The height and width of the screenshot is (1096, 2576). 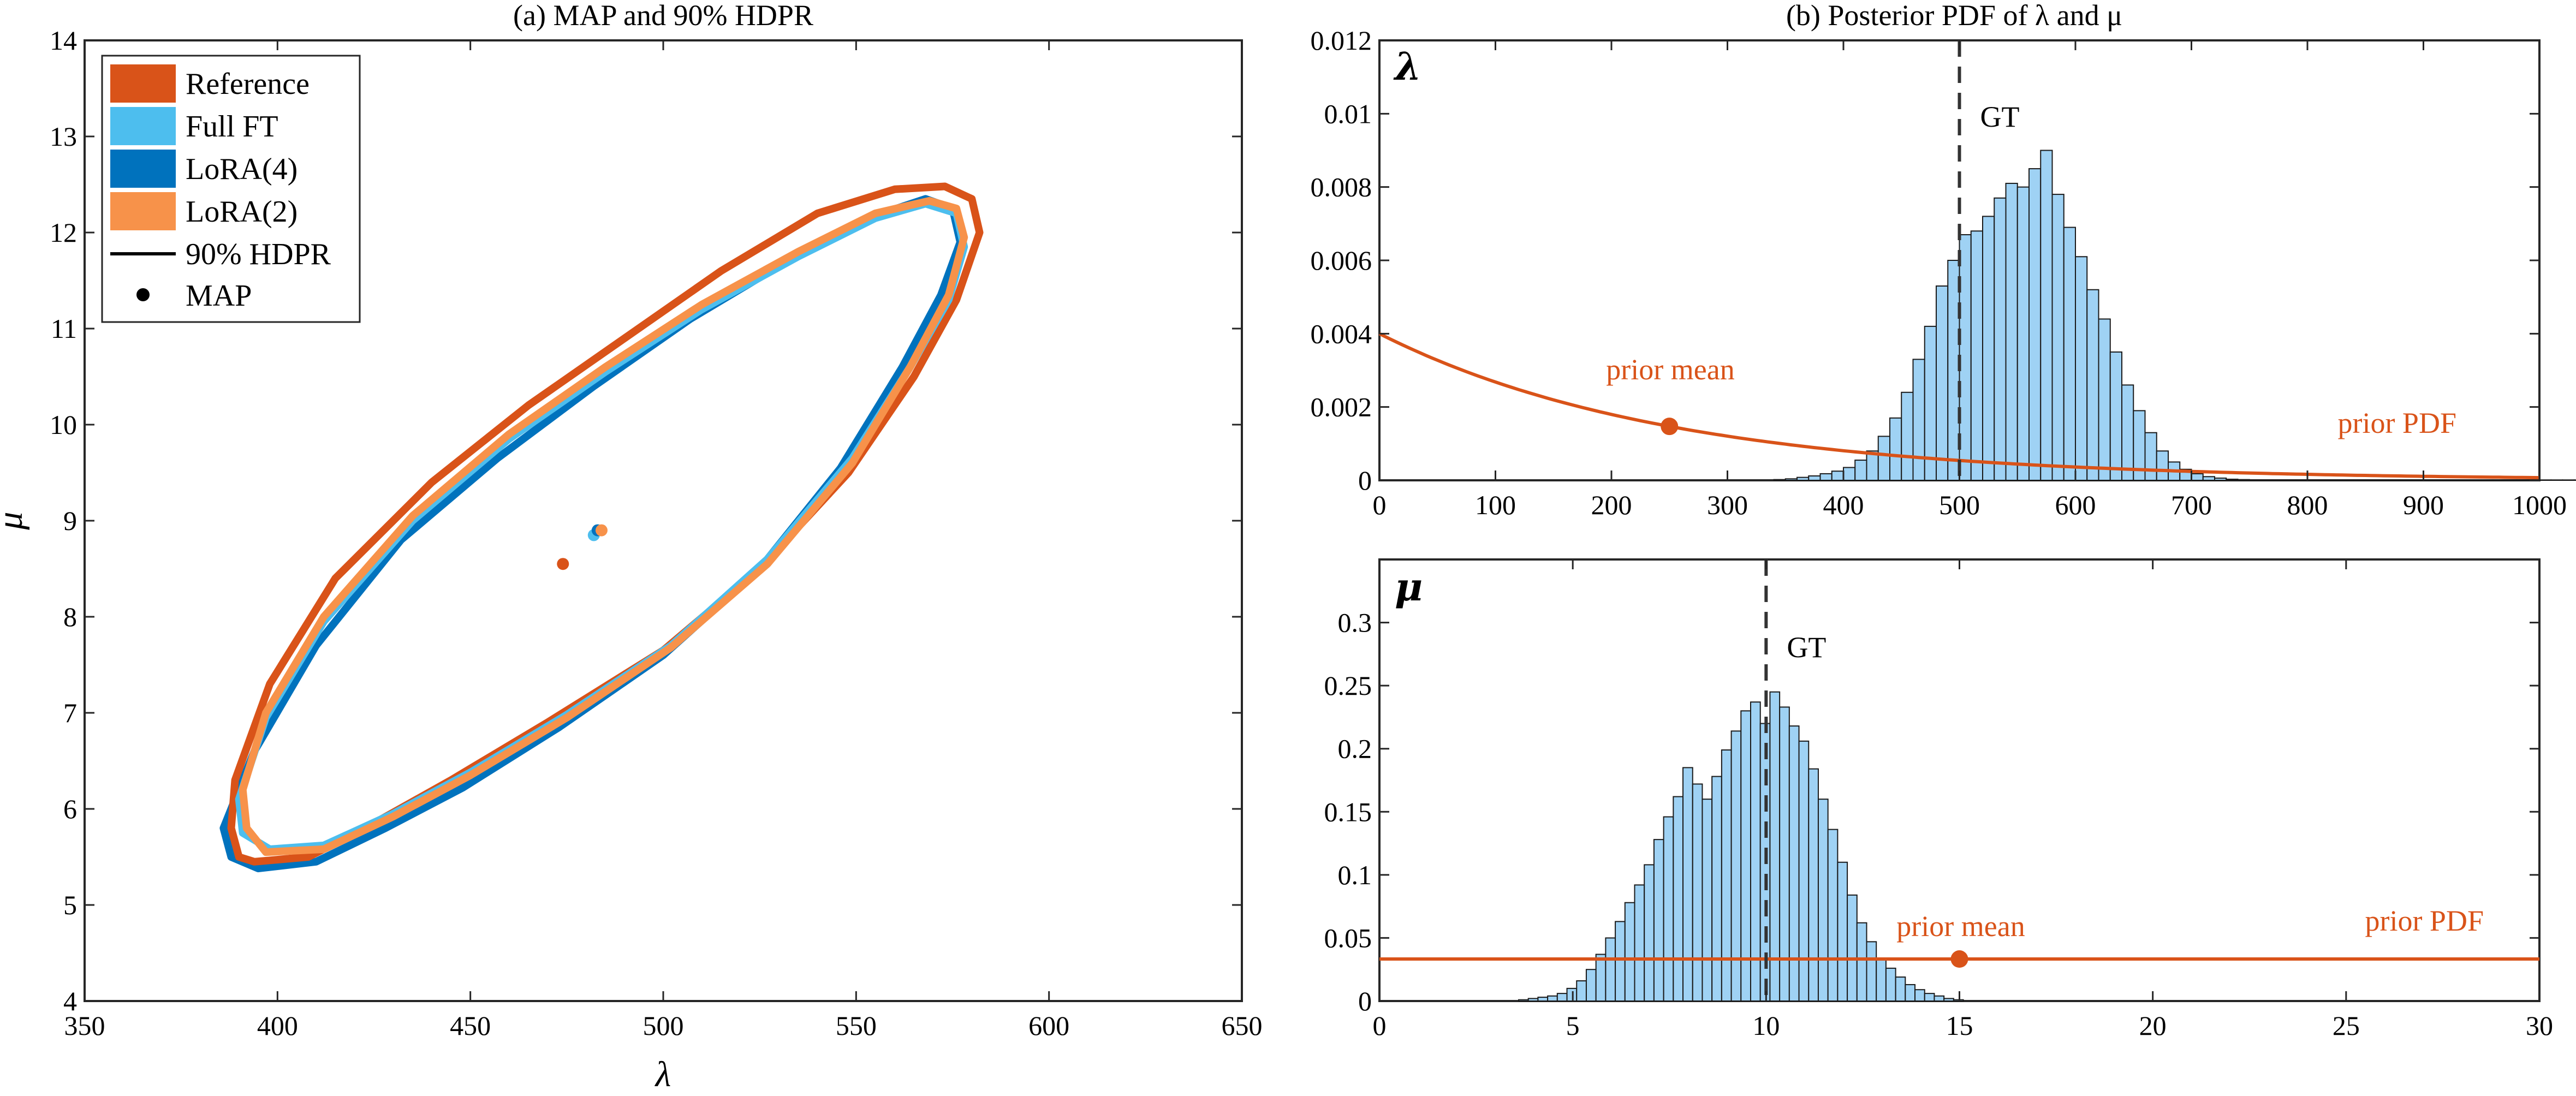 I want to click on y-tick-label: 11, so click(x=64, y=328).